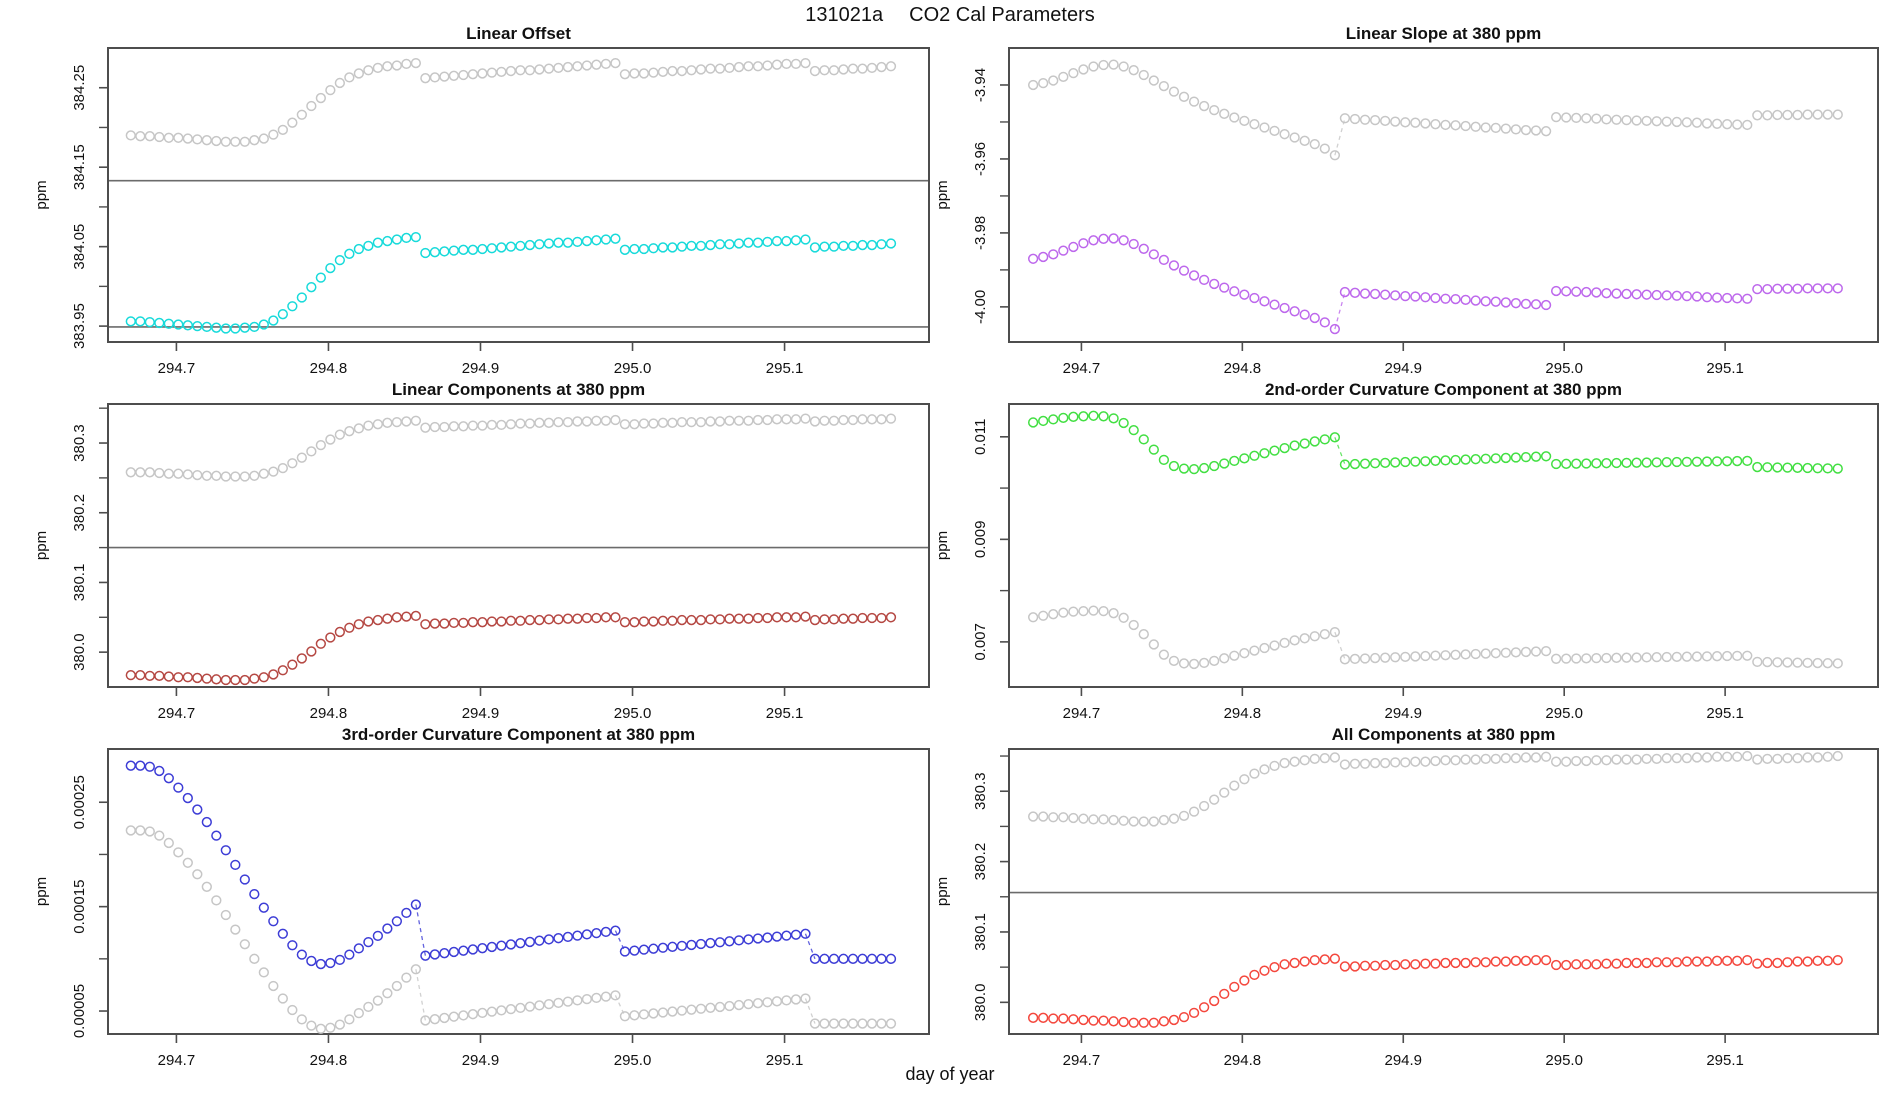 This screenshot has width=1900, height=1100. I want to click on svg-text: 384.05, so click(79, 247).